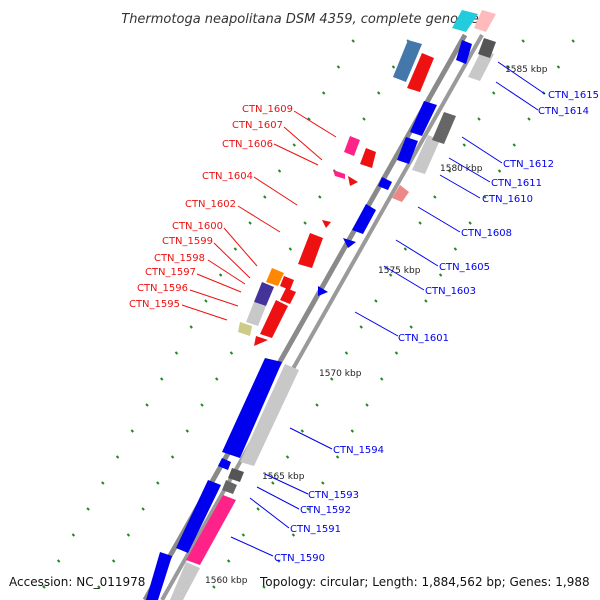 The height and width of the screenshot is (600, 600). Describe the element at coordinates (185, 581) in the screenshot. I see `gene-ctn-1590-shade` at that location.